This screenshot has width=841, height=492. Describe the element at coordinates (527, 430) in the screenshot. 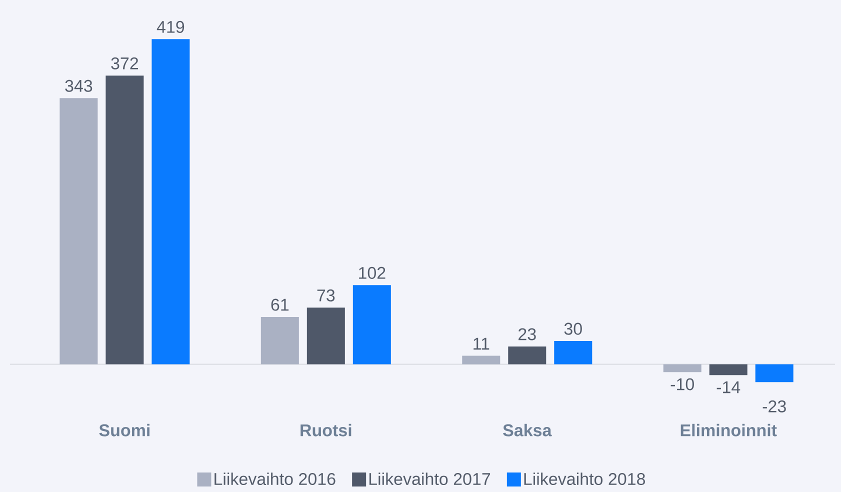

I see `x-tick-label: Saksa` at that location.